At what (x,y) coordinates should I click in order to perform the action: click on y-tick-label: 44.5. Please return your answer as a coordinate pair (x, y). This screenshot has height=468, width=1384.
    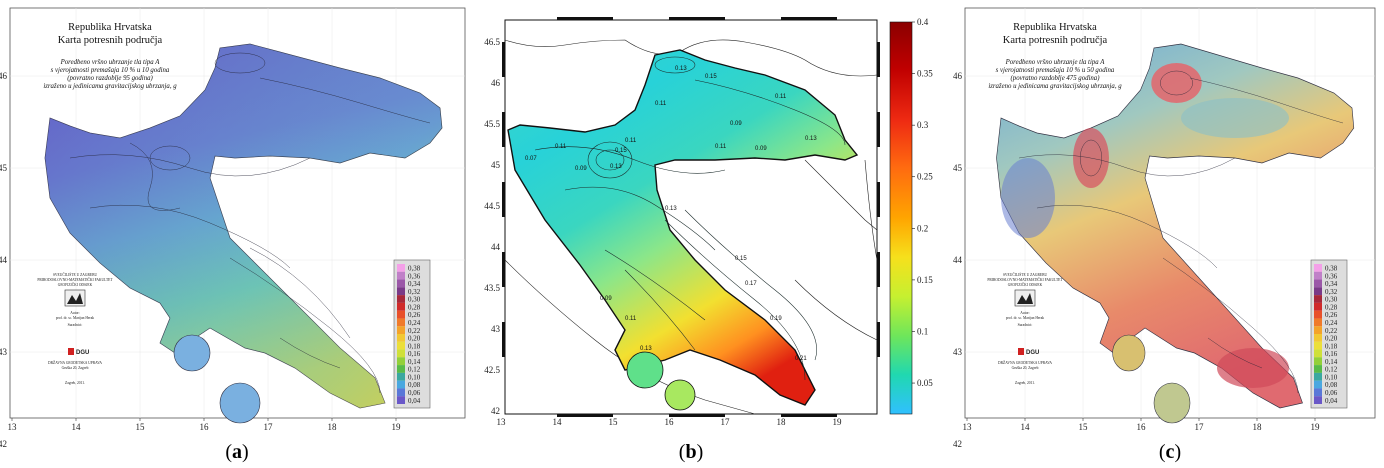
    Looking at the image, I should click on (492, 206).